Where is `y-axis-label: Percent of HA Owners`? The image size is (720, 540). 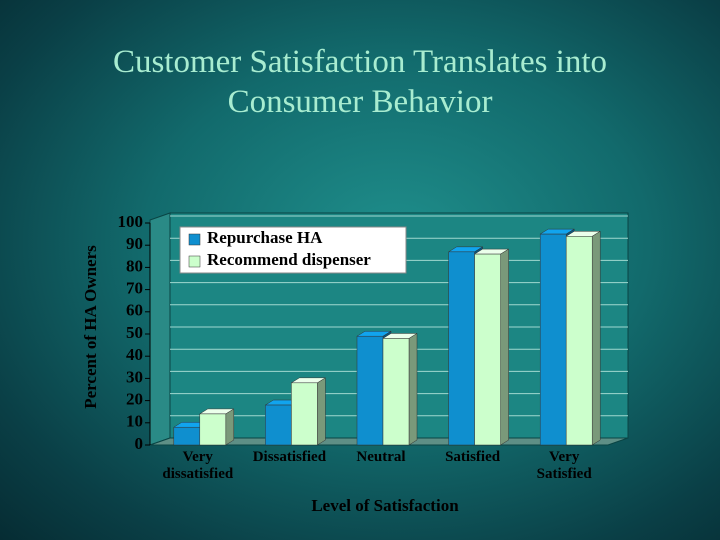
y-axis-label: Percent of HA Owners is located at coordinates (90, 327).